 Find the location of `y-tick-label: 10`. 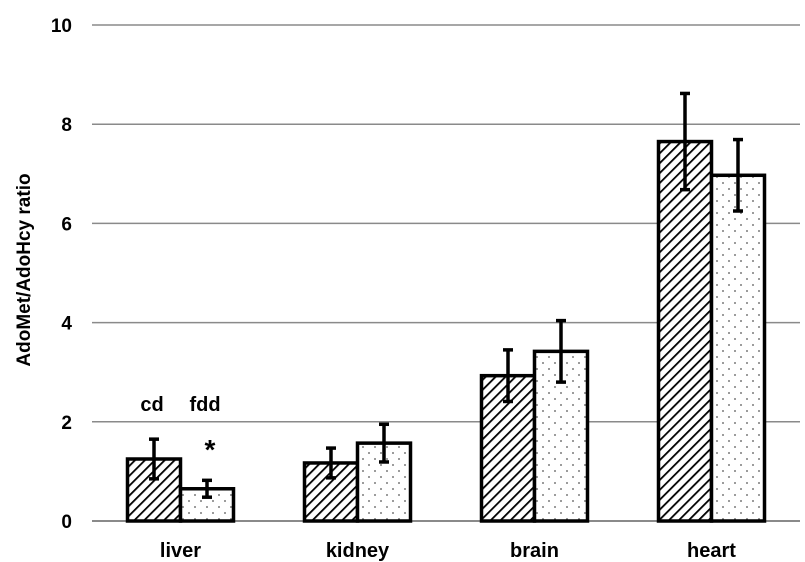

y-tick-label: 10 is located at coordinates (61, 26).